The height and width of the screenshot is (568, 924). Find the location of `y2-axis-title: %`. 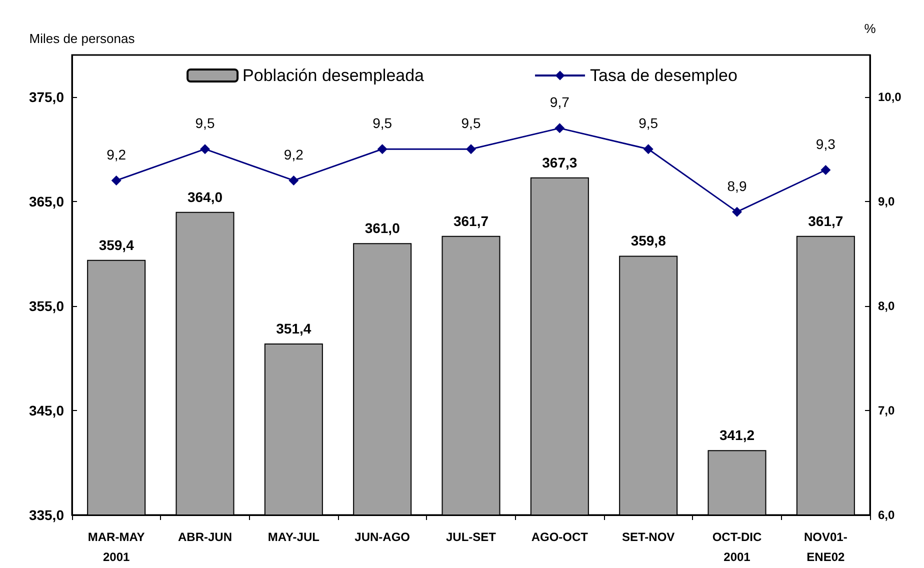

y2-axis-title: % is located at coordinates (870, 28).